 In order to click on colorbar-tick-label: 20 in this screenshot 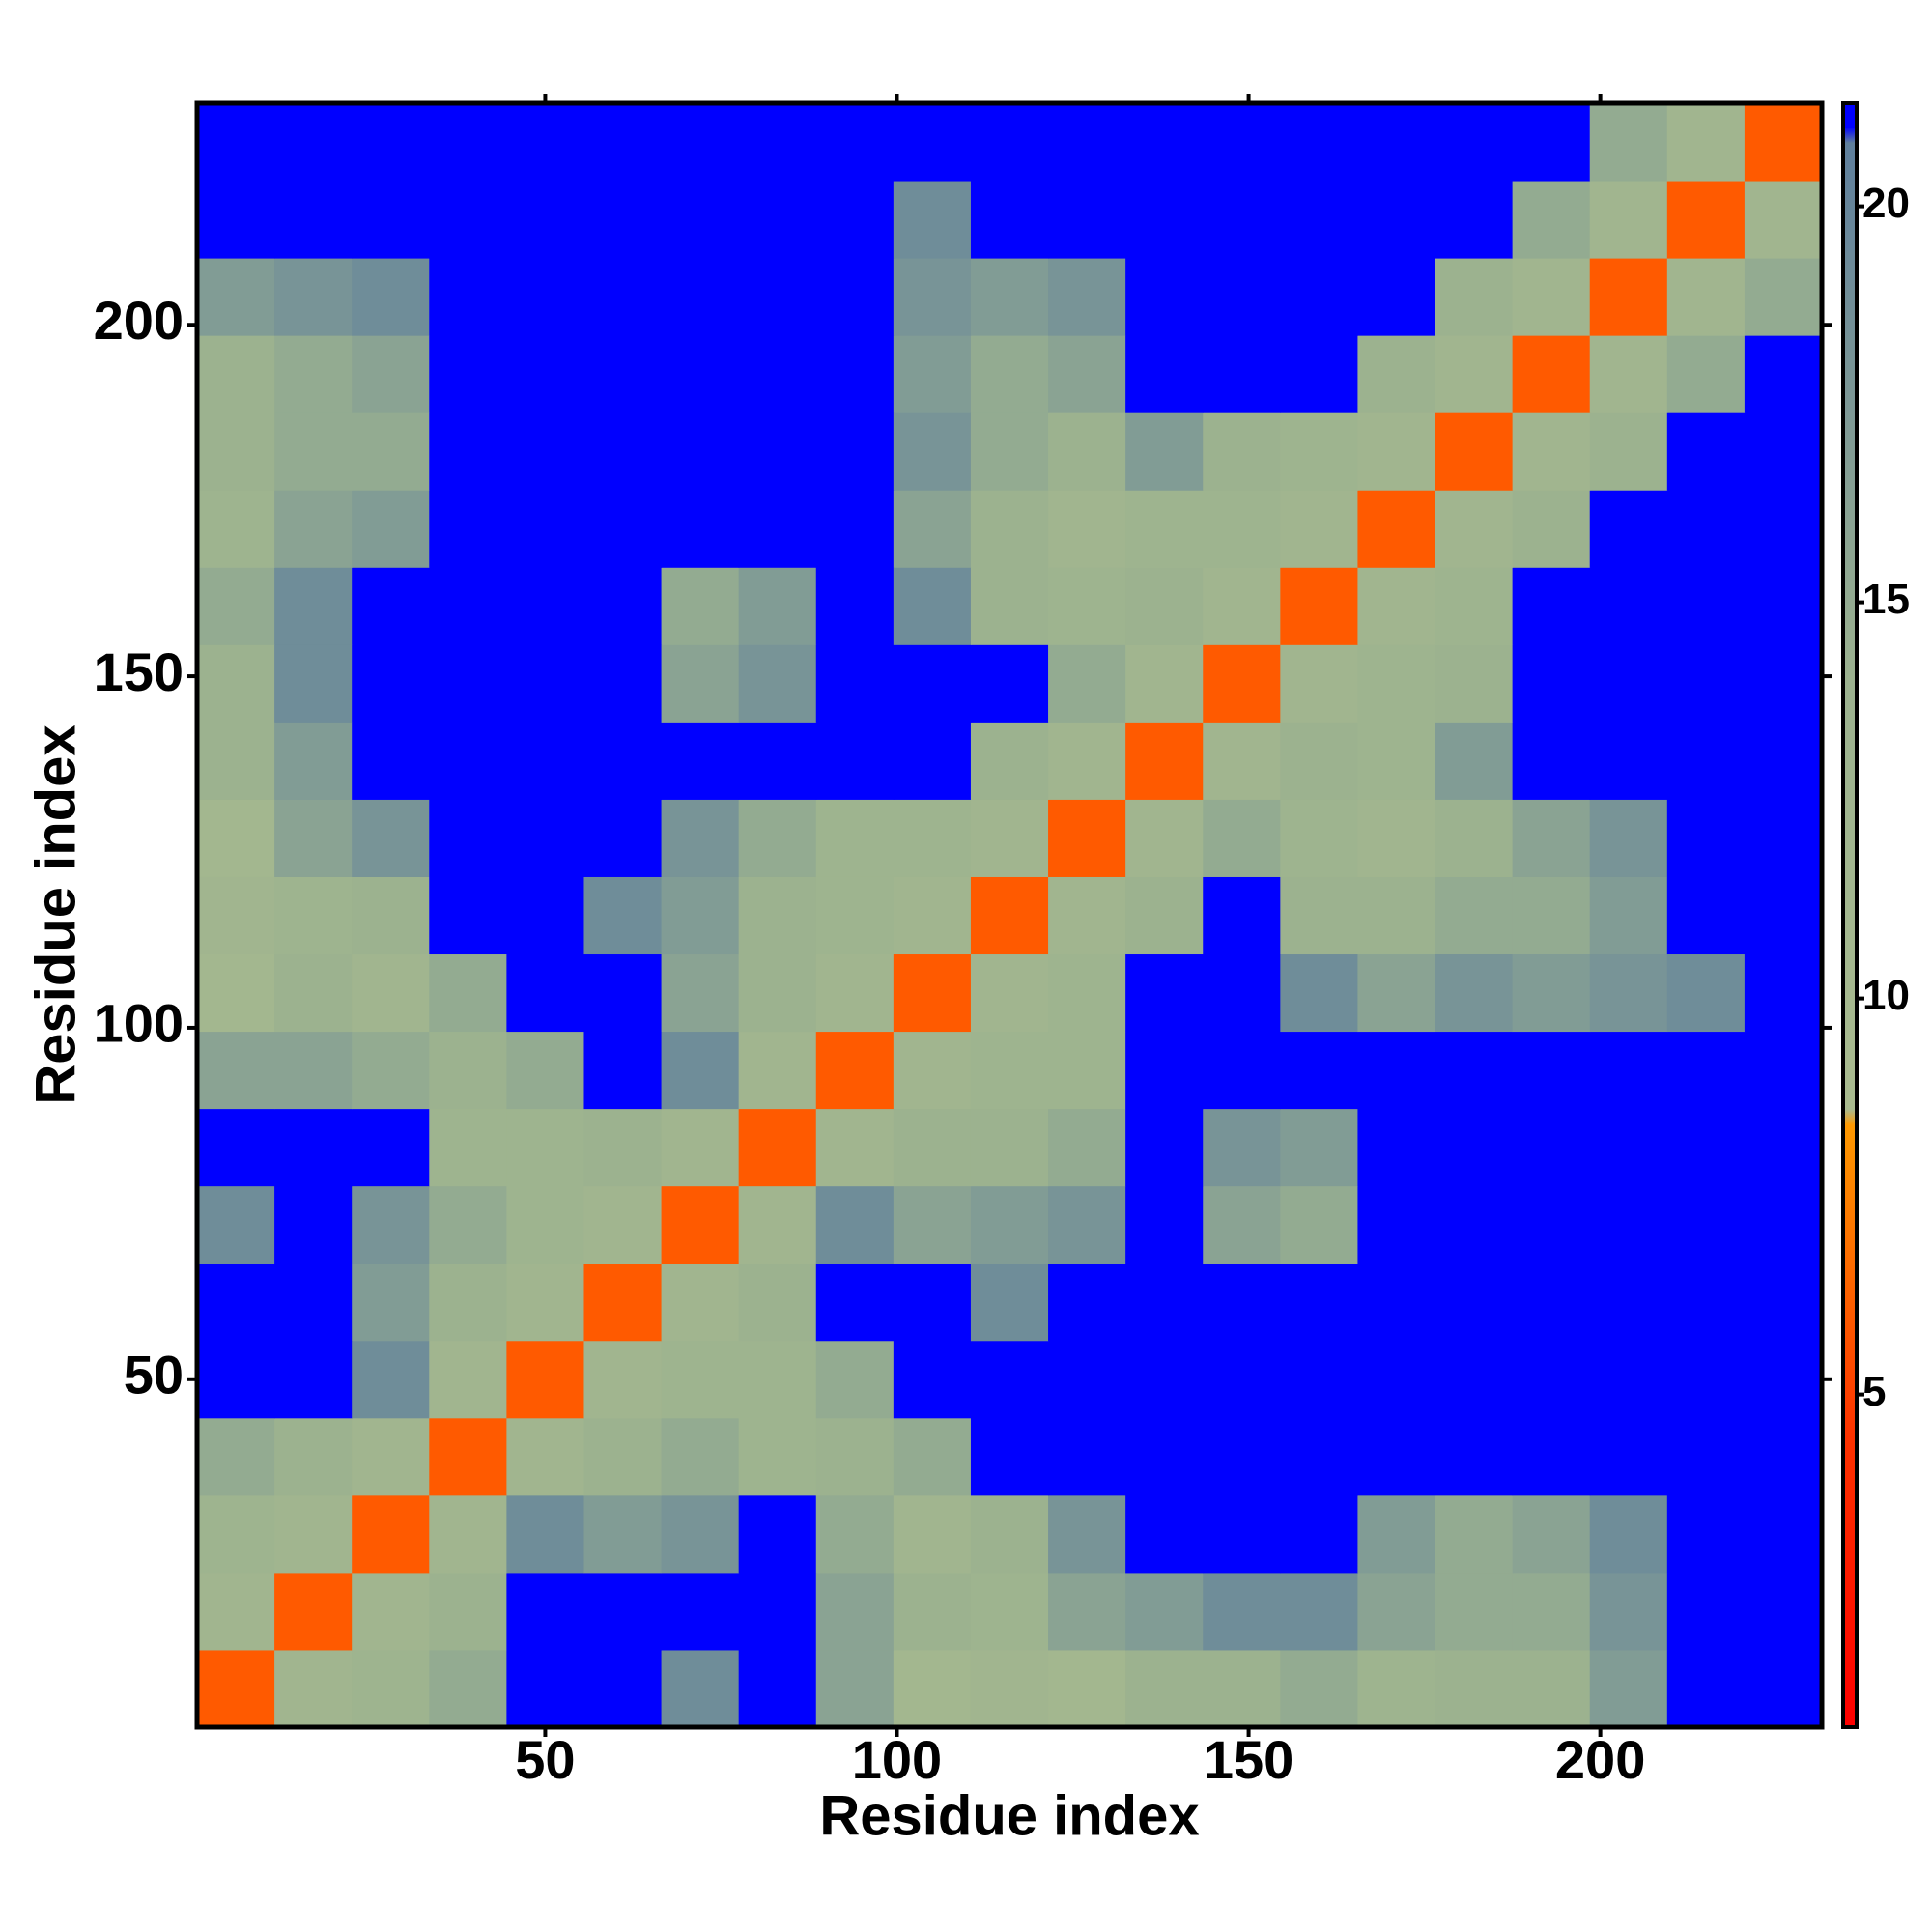, I will do `click(1886, 203)`.